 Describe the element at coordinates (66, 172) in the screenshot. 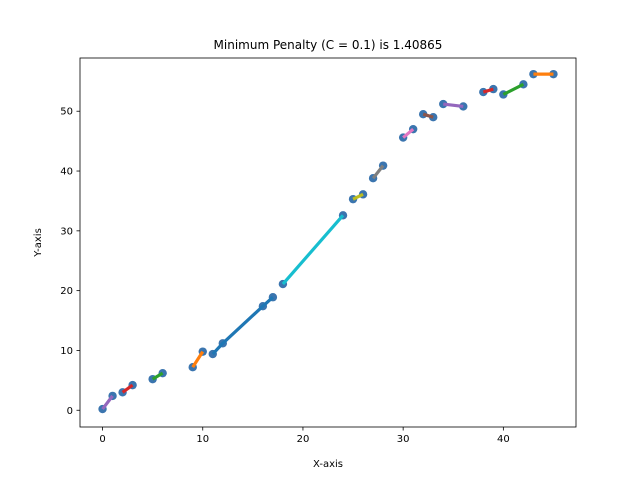

I see `y-tick-label: 40` at that location.